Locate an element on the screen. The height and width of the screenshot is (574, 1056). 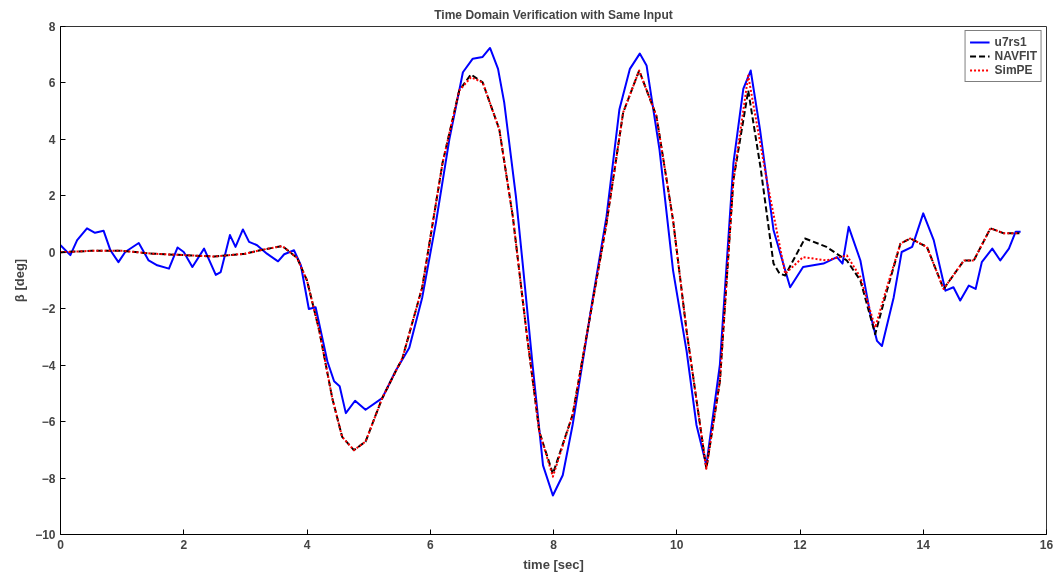
y-tick-label: 6 is located at coordinates (52, 83).